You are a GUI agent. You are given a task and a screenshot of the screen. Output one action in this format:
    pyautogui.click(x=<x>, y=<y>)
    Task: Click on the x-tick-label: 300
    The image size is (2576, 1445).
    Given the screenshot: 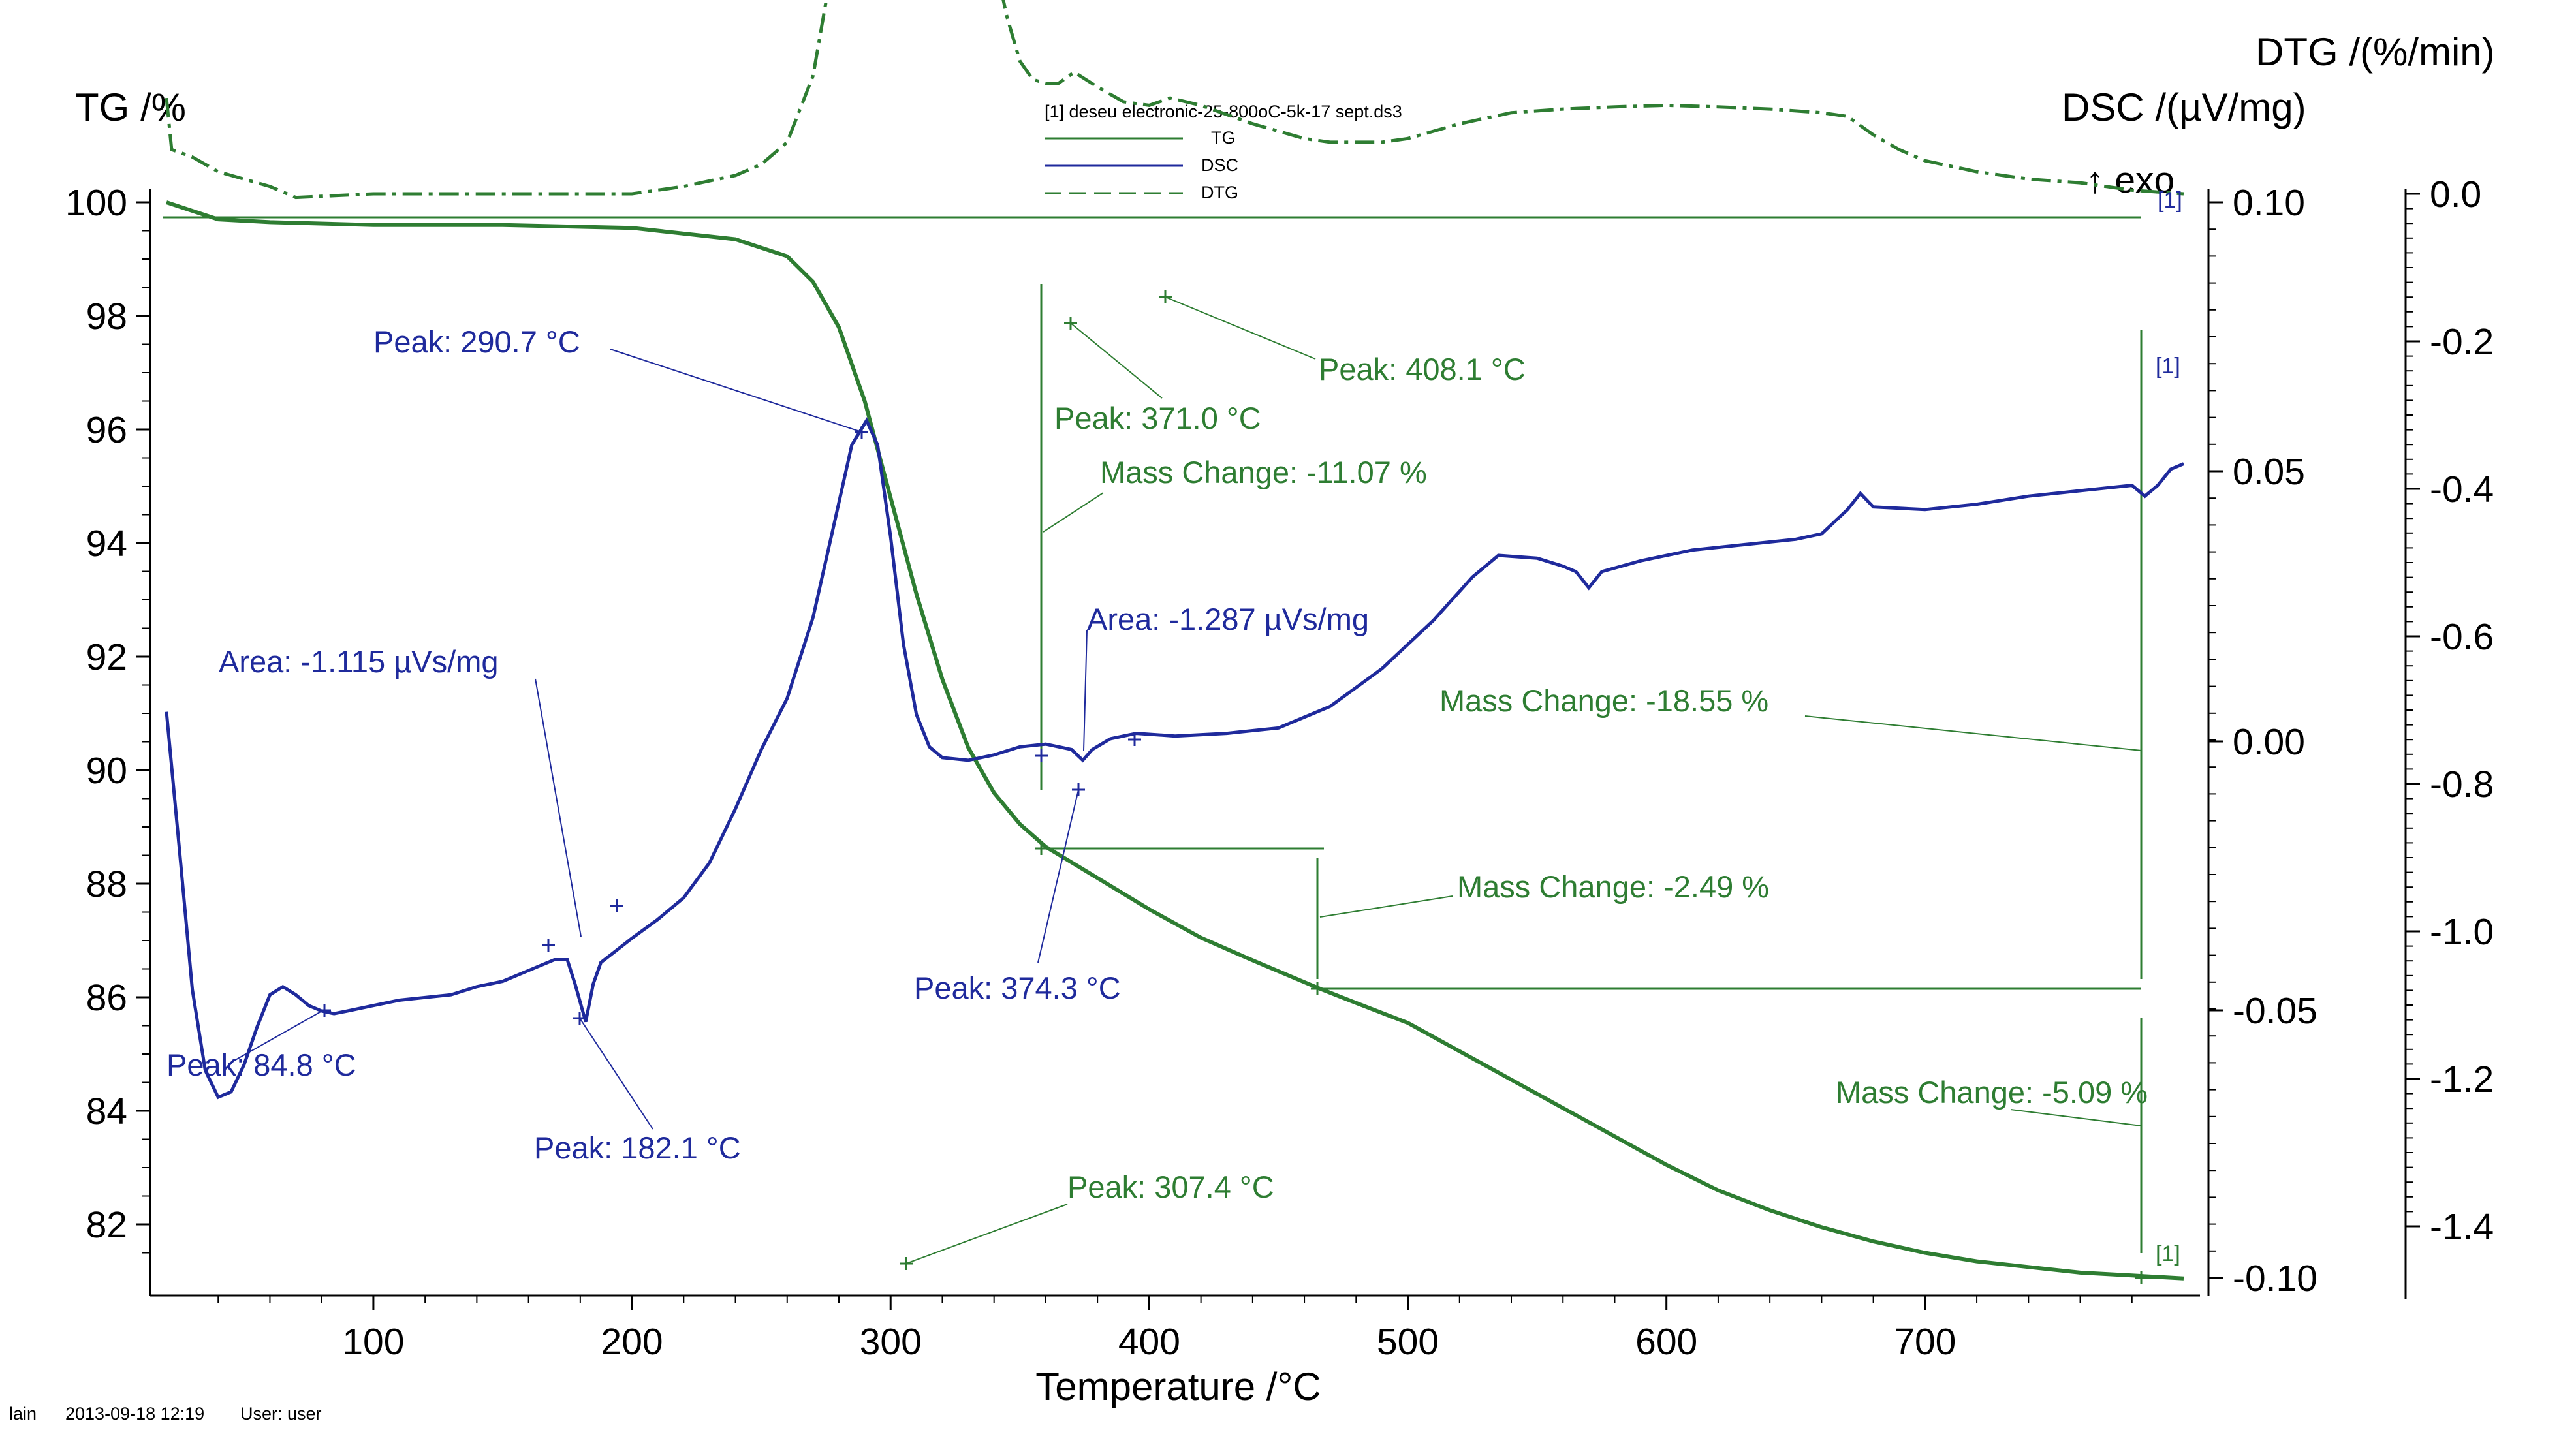 What is the action you would take?
    pyautogui.click(x=891, y=1342)
    